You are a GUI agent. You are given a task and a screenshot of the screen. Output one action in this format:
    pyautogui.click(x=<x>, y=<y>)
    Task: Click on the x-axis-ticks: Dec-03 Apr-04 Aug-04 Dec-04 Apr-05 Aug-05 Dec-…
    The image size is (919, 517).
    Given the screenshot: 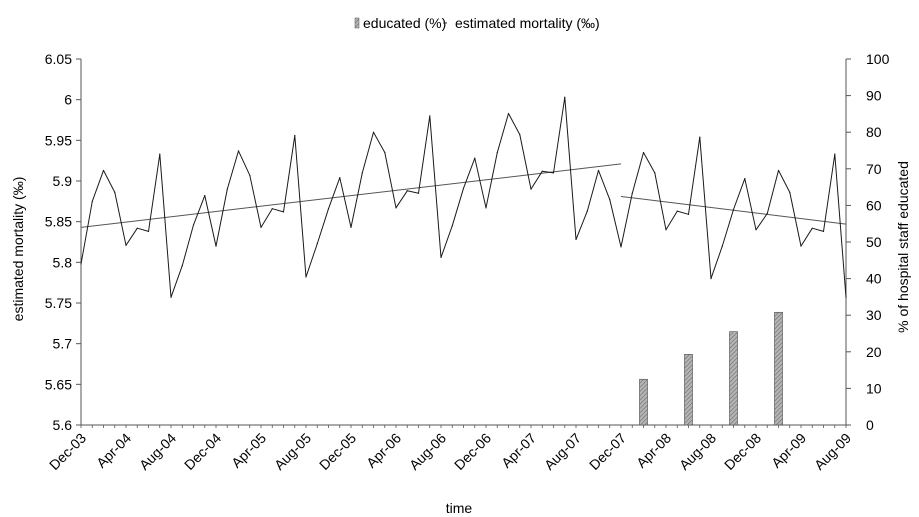 What is the action you would take?
    pyautogui.click(x=450, y=449)
    